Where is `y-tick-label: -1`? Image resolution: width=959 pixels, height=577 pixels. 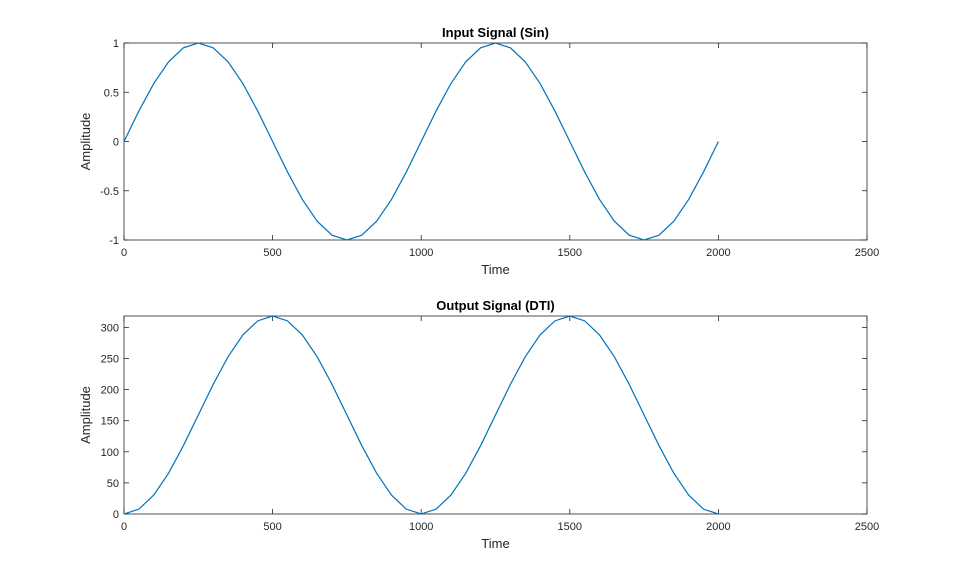 y-tick-label: -1 is located at coordinates (114, 241).